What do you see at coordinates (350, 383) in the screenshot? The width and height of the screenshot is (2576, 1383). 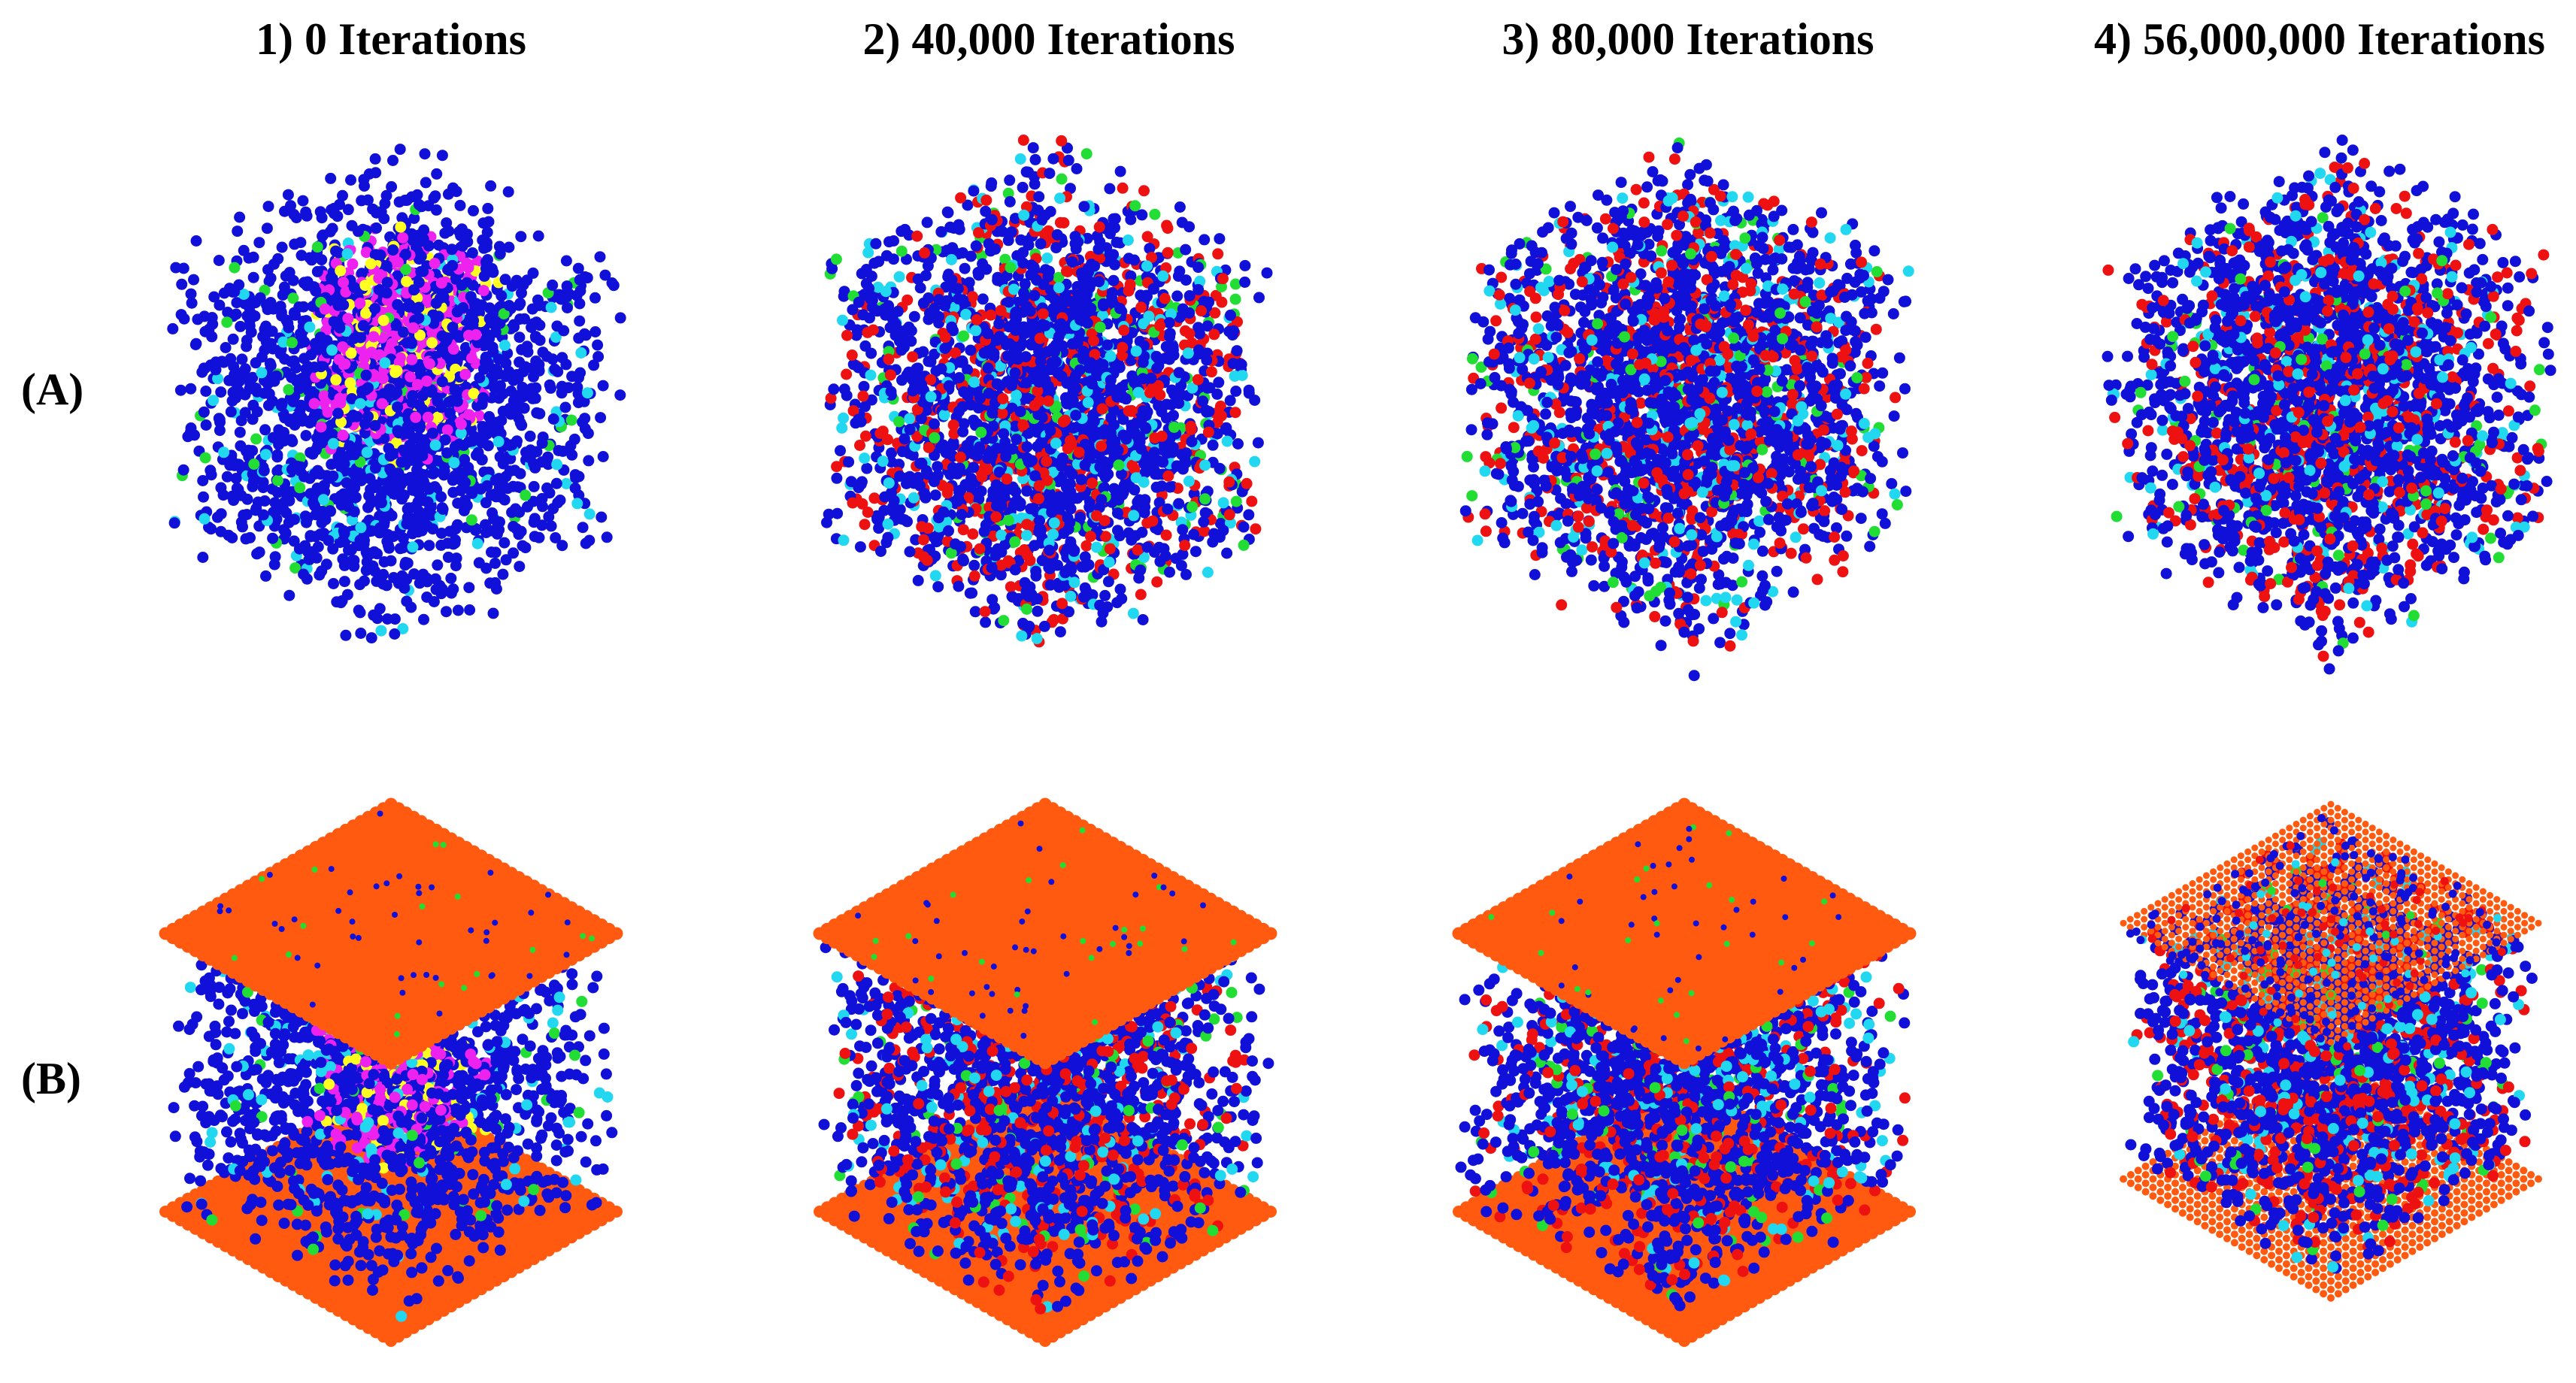 I see `yellow-particle` at bounding box center [350, 383].